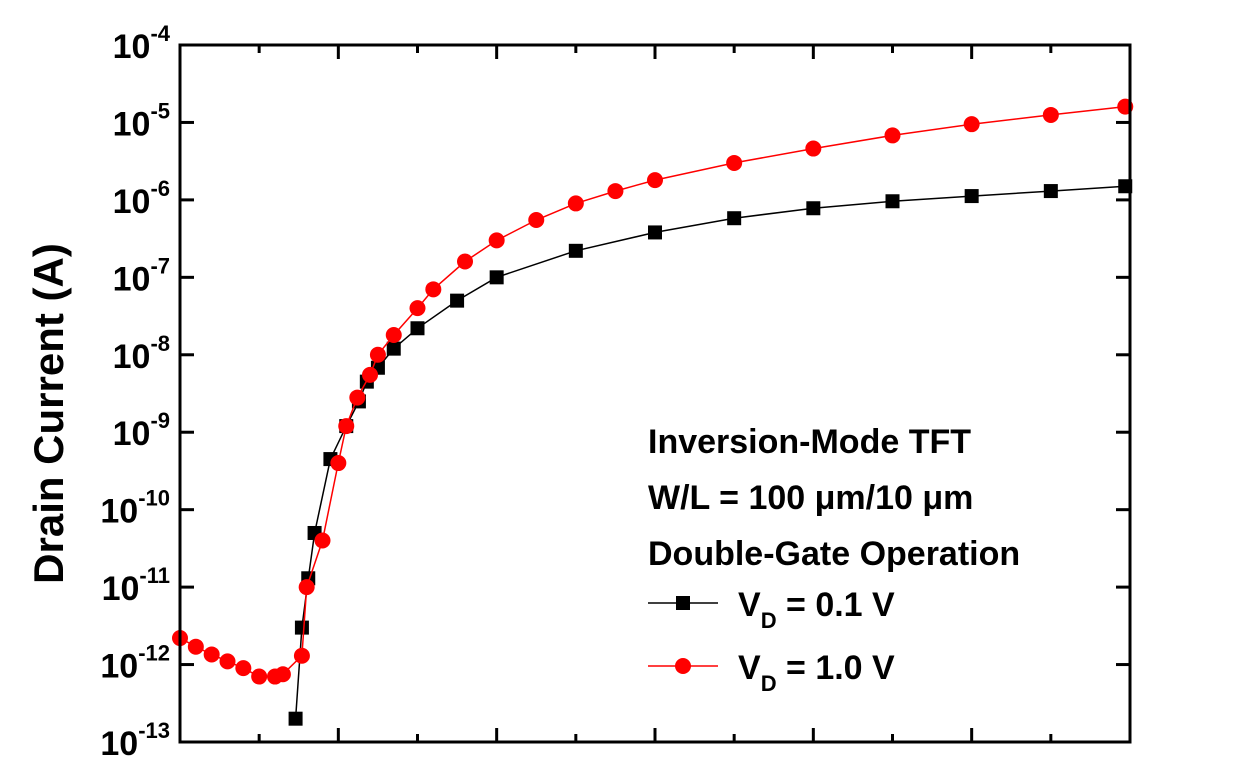  Describe the element at coordinates (810, 498) in the screenshot. I see `annotation-line: W/L = 100 μm/10 μm` at that location.